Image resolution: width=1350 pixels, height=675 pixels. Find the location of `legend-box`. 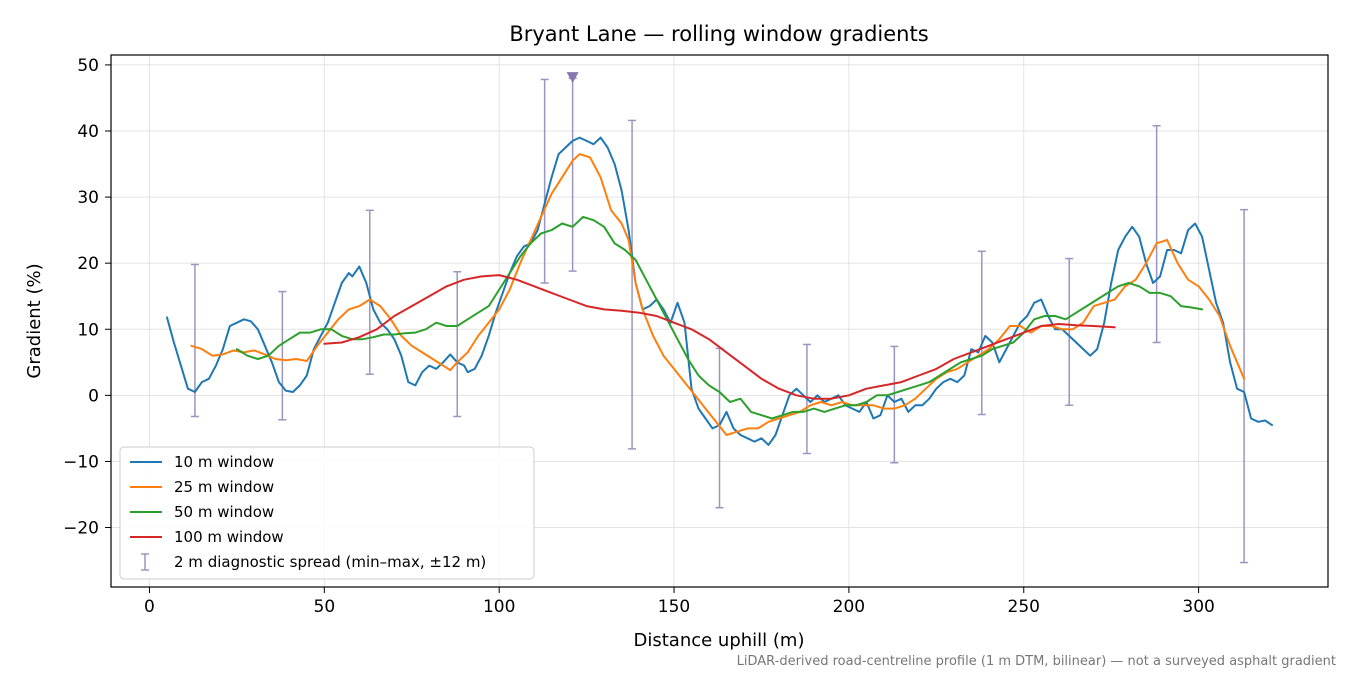

legend-box is located at coordinates (327, 513).